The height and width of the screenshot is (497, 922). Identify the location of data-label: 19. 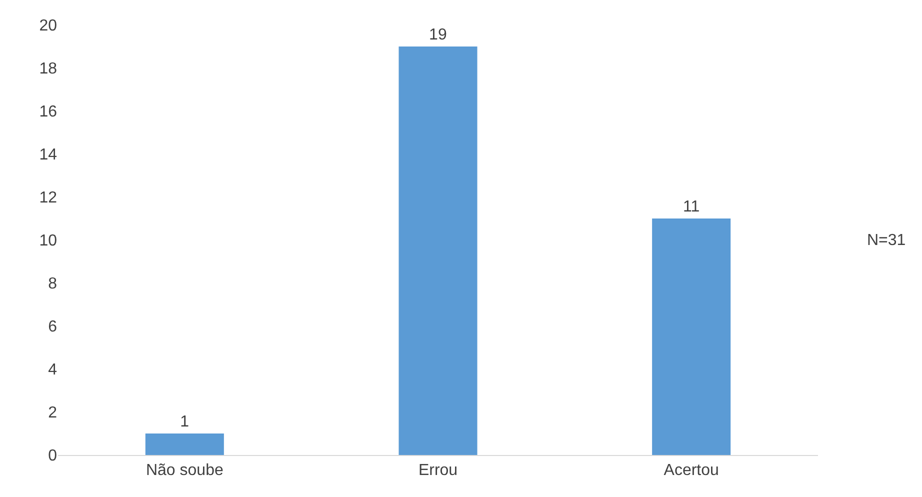
(438, 35).